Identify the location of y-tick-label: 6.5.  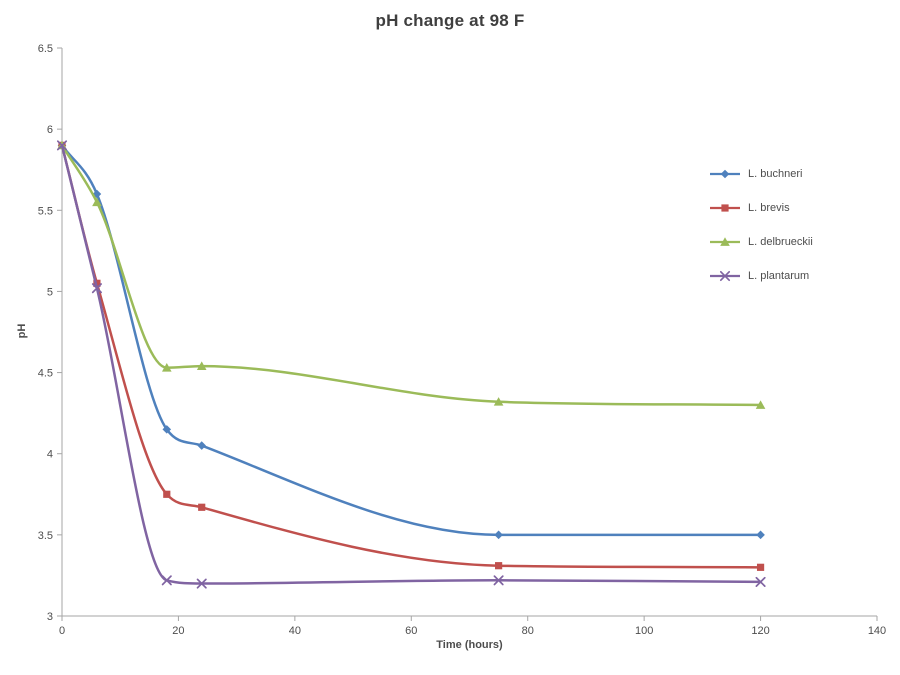
(45, 49).